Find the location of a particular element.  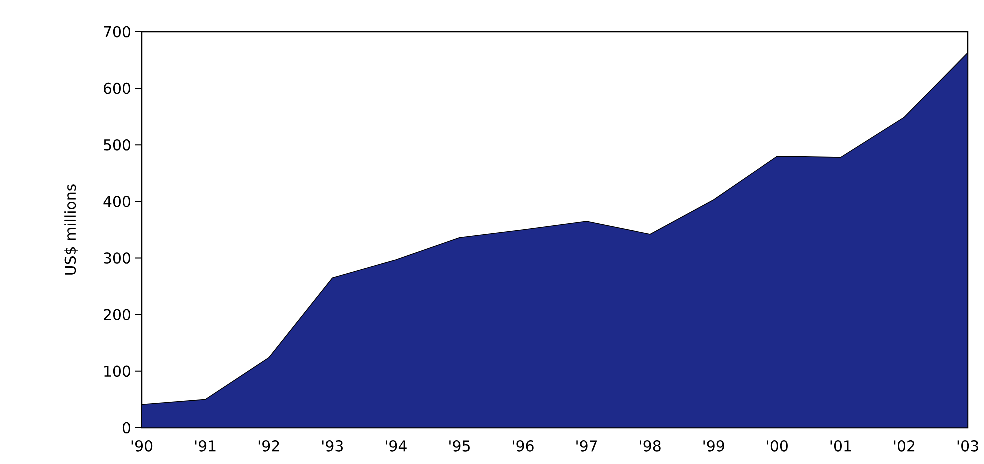

y-tick-label: 600 is located at coordinates (117, 88).